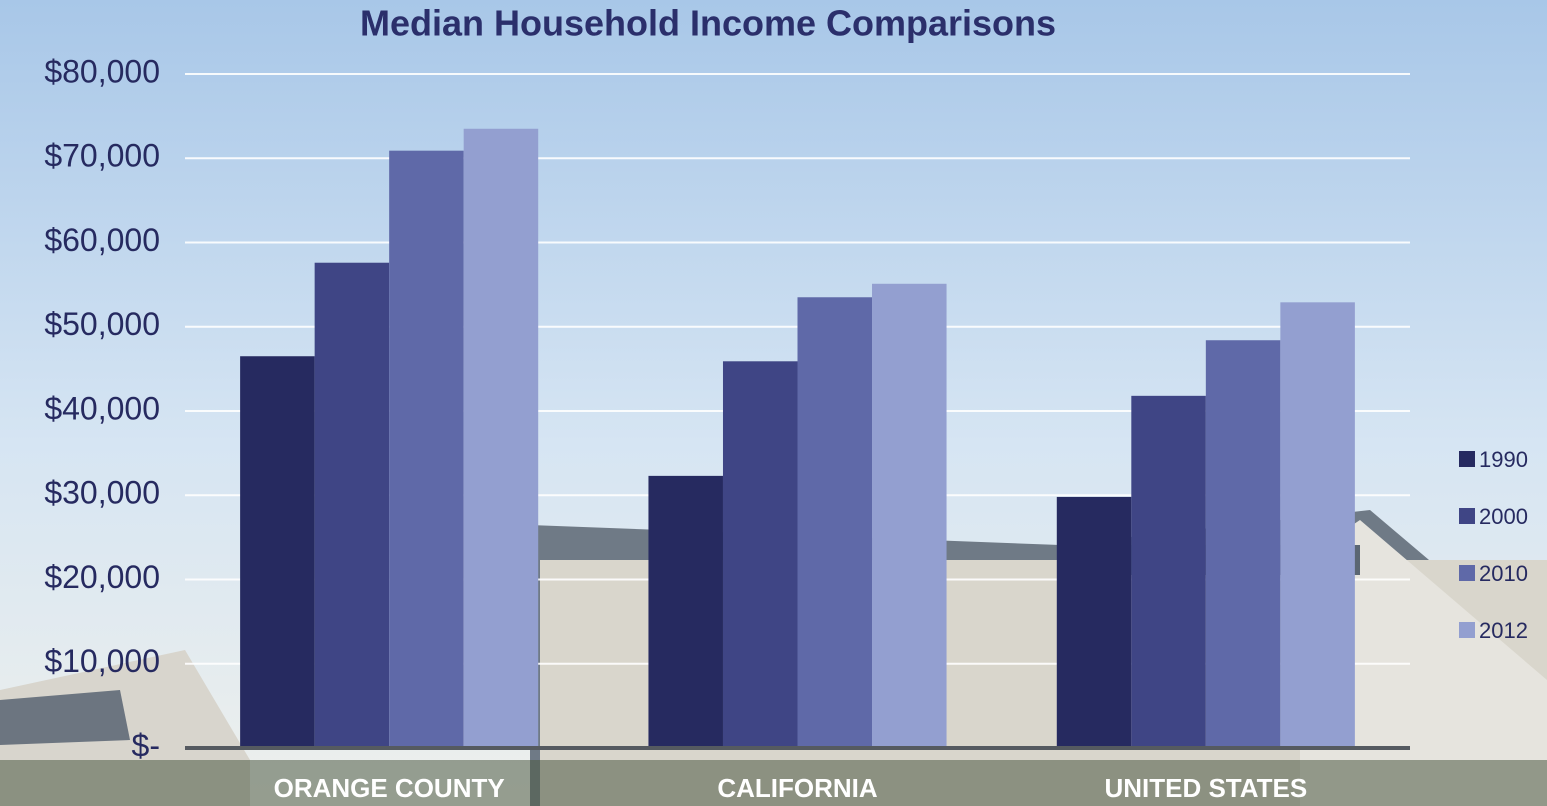  I want to click on y-tick-label: $10,000, so click(102, 661).